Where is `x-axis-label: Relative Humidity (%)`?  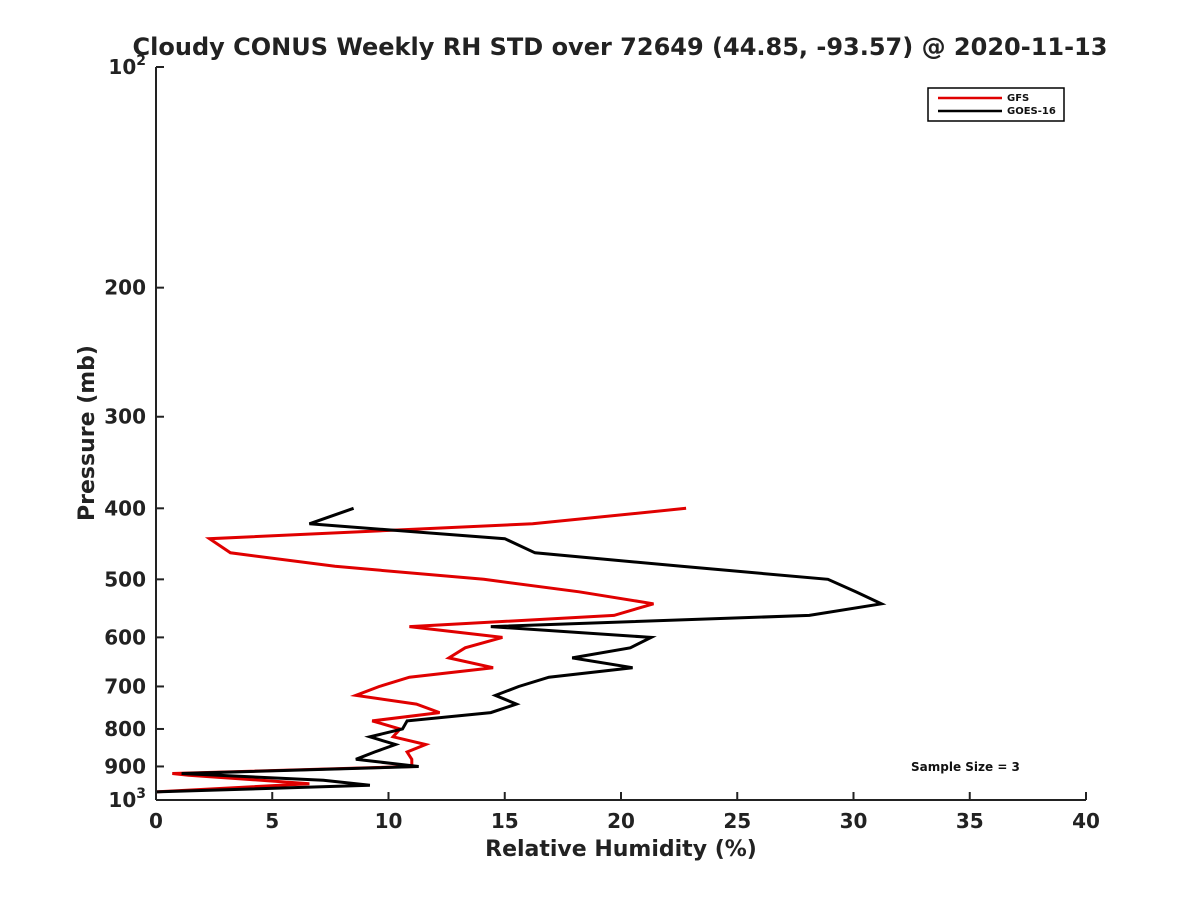
x-axis-label: Relative Humidity (%) is located at coordinates (621, 849).